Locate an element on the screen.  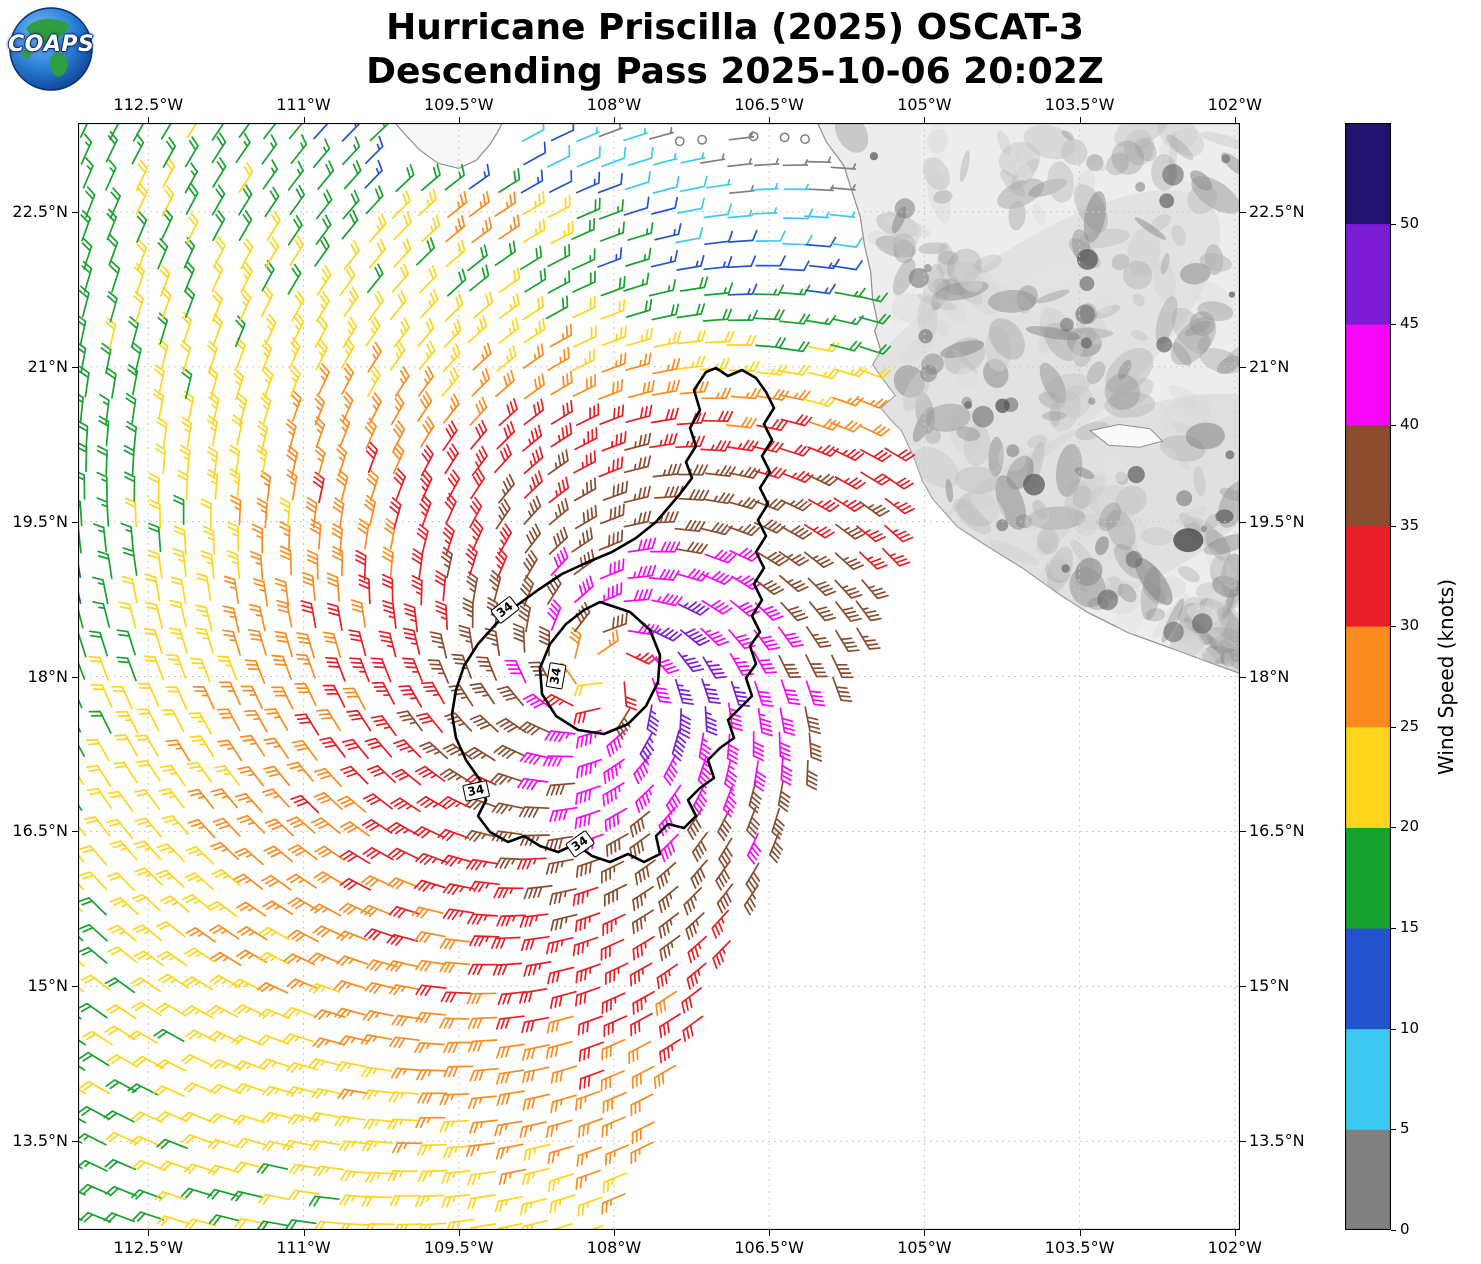
lat-tick-label: 22.5°N is located at coordinates (1277, 211).